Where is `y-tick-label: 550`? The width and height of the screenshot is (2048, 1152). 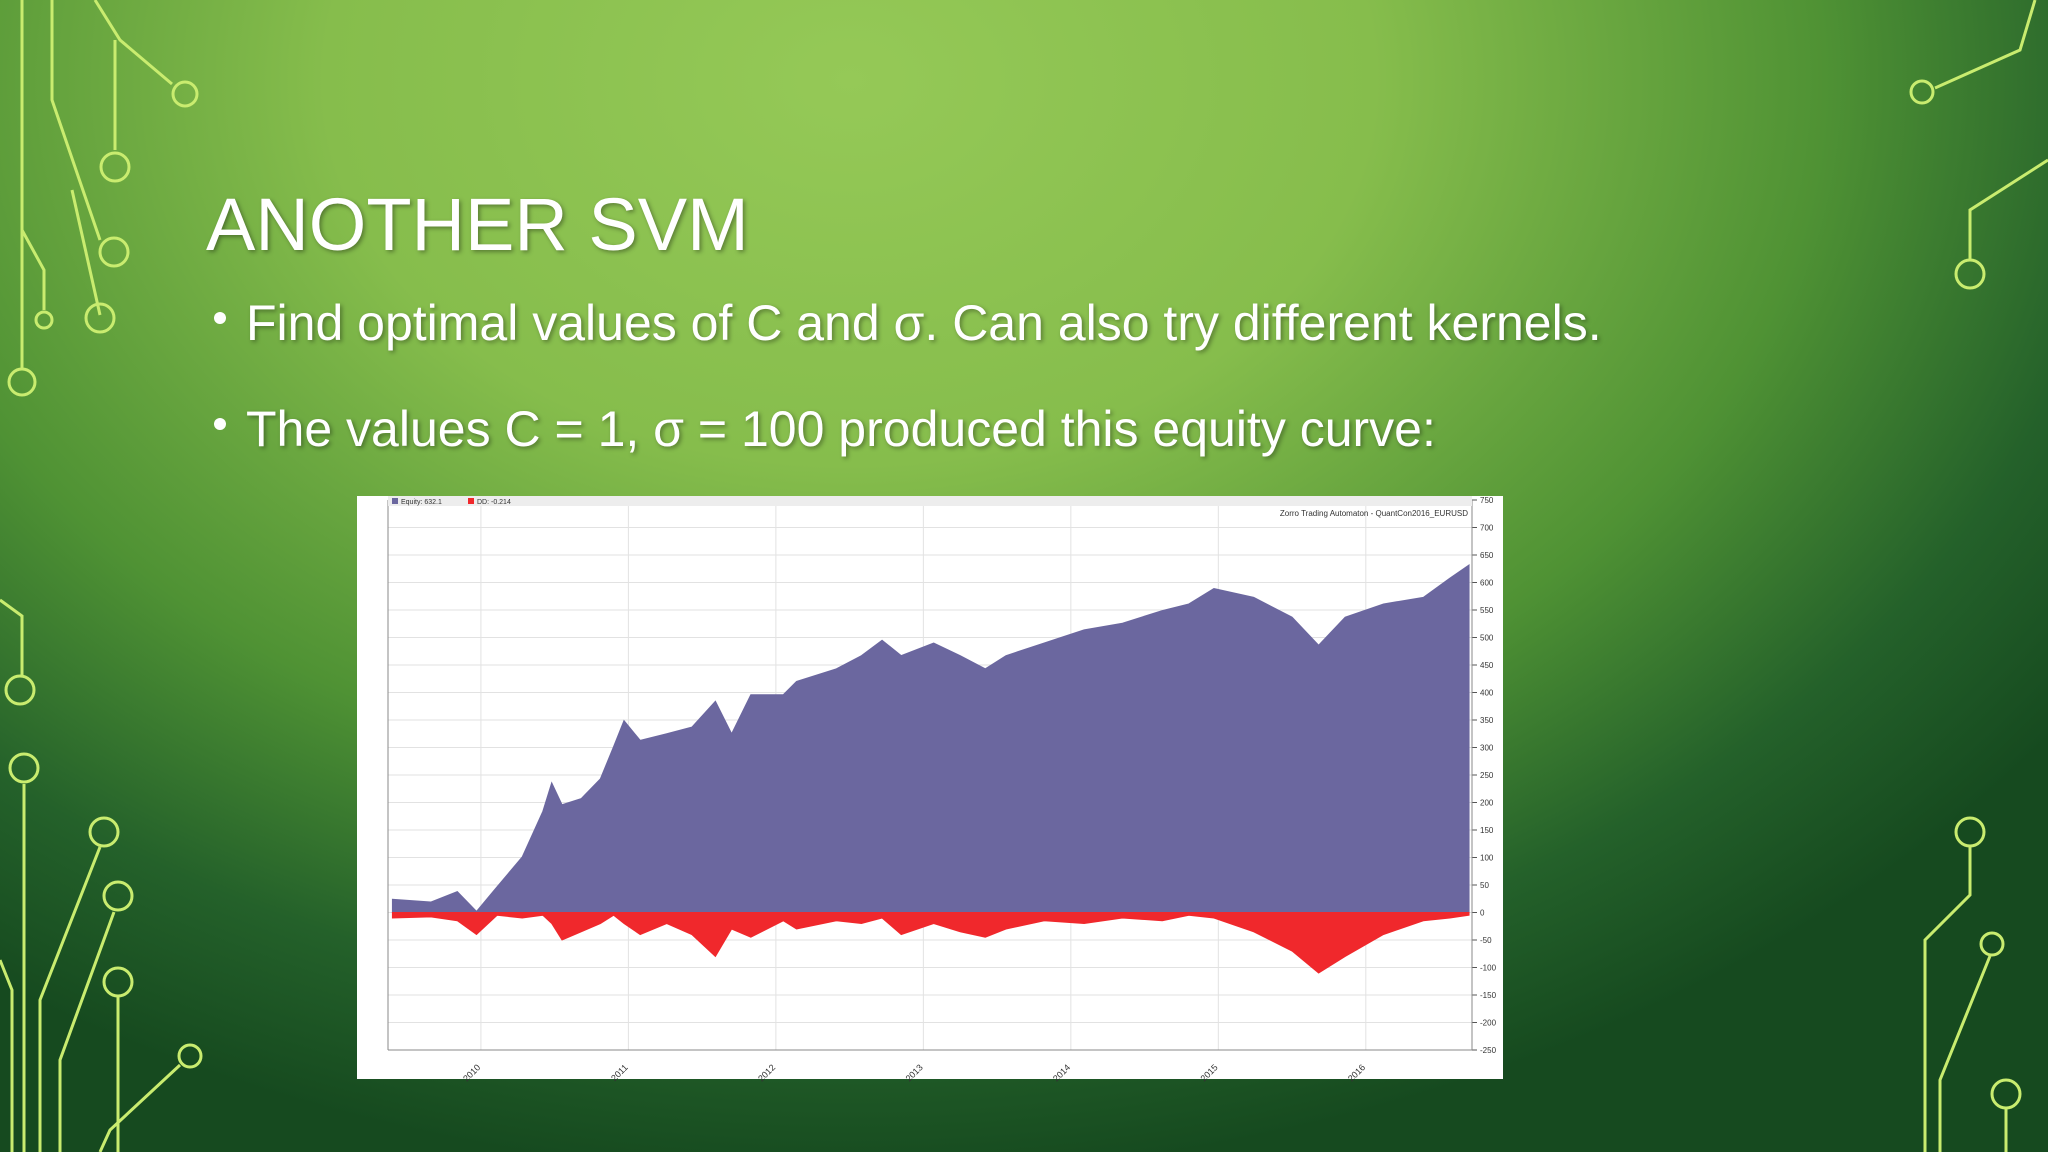
y-tick-label: 550 is located at coordinates (1487, 610).